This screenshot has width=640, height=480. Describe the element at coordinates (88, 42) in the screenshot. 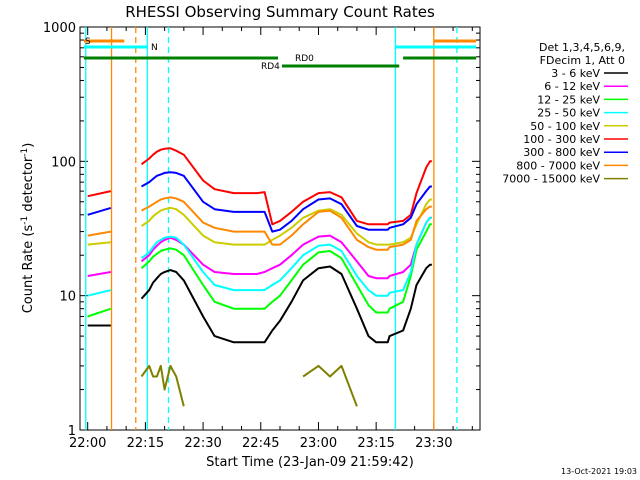

I see `attenuator-label: S` at that location.